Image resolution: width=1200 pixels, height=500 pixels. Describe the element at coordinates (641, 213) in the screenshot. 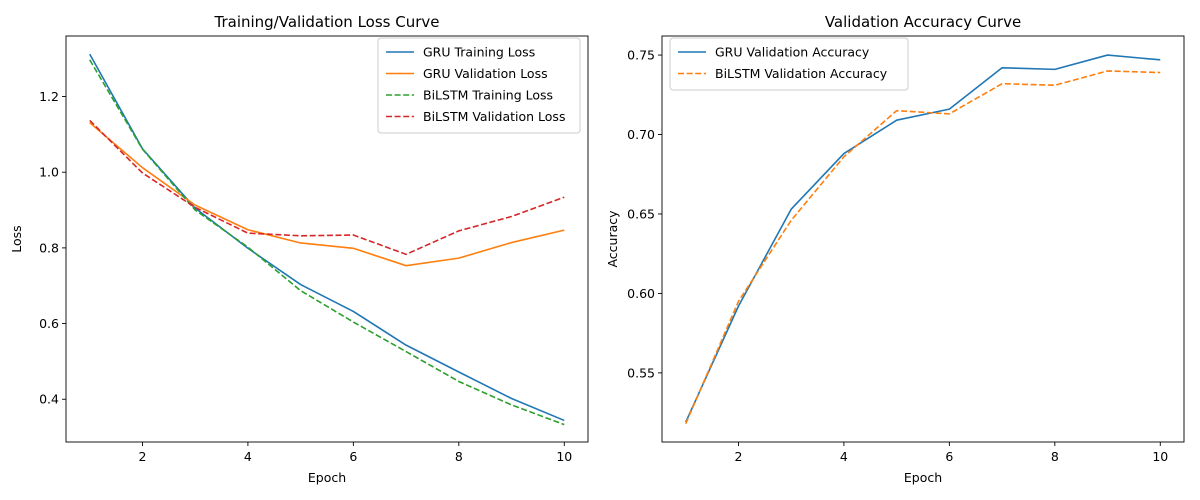

I see `y-tick-label: 0.65` at that location.